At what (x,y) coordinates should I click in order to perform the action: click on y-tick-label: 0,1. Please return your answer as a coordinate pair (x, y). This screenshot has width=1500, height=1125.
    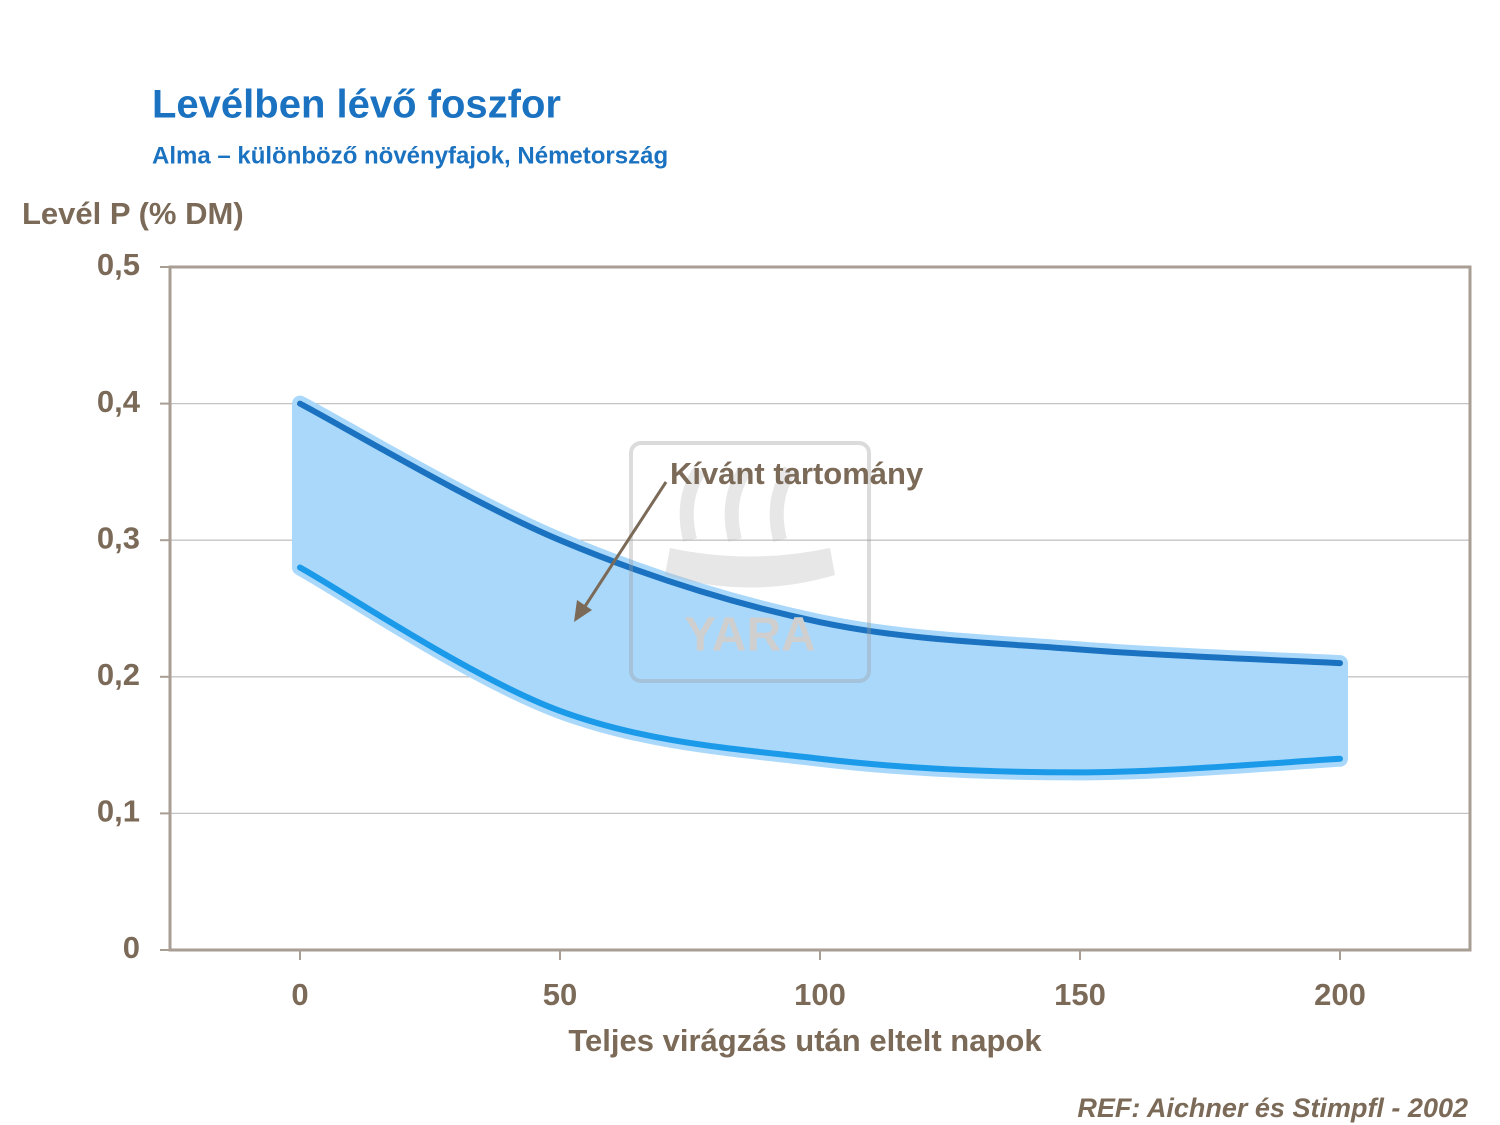
    Looking at the image, I should click on (118, 811).